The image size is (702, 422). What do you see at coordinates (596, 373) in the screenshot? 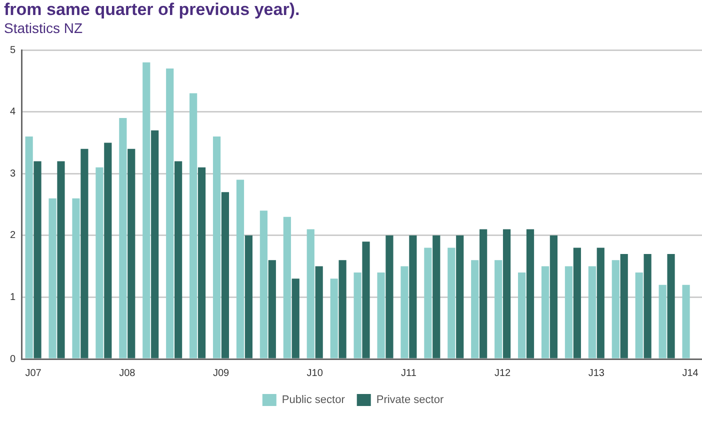
I see `x-tick-label: J13` at bounding box center [596, 373].